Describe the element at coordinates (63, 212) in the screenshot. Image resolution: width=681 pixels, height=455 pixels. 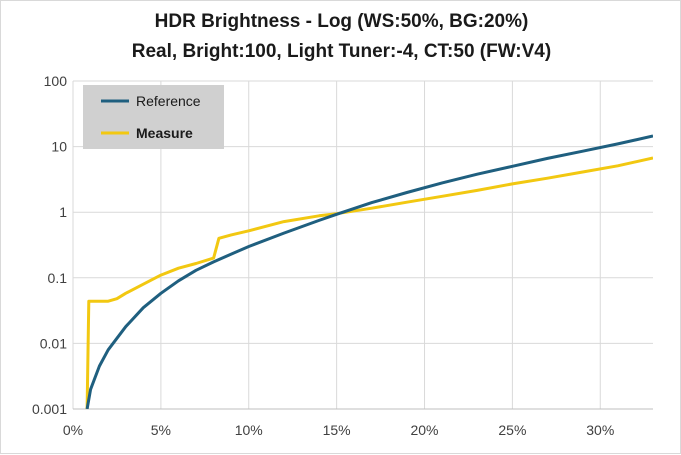
I see `y-tick-label: 1` at that location.